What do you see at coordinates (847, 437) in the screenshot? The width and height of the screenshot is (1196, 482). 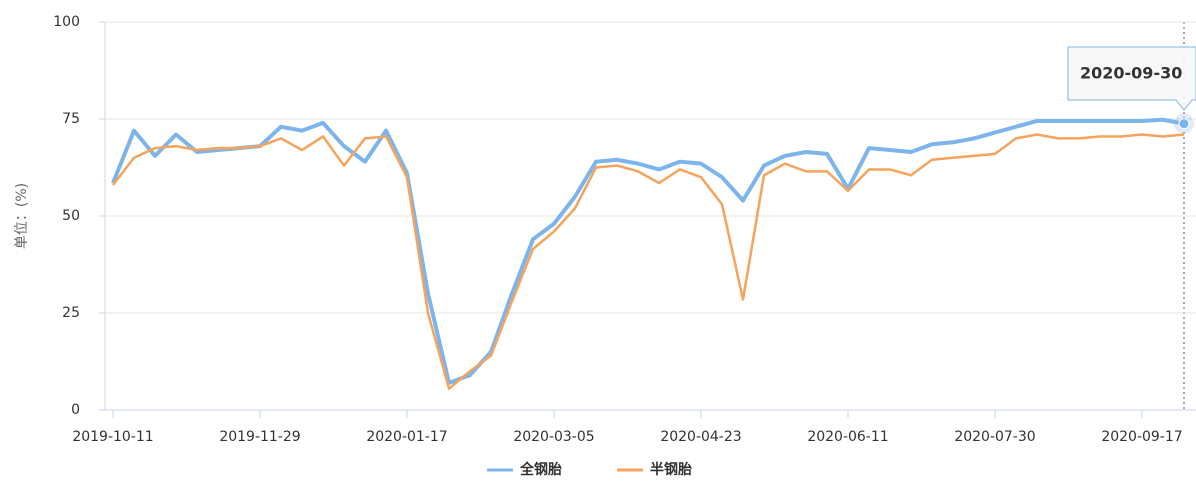 I see `x-tick-label: 2020-06-11` at bounding box center [847, 437].